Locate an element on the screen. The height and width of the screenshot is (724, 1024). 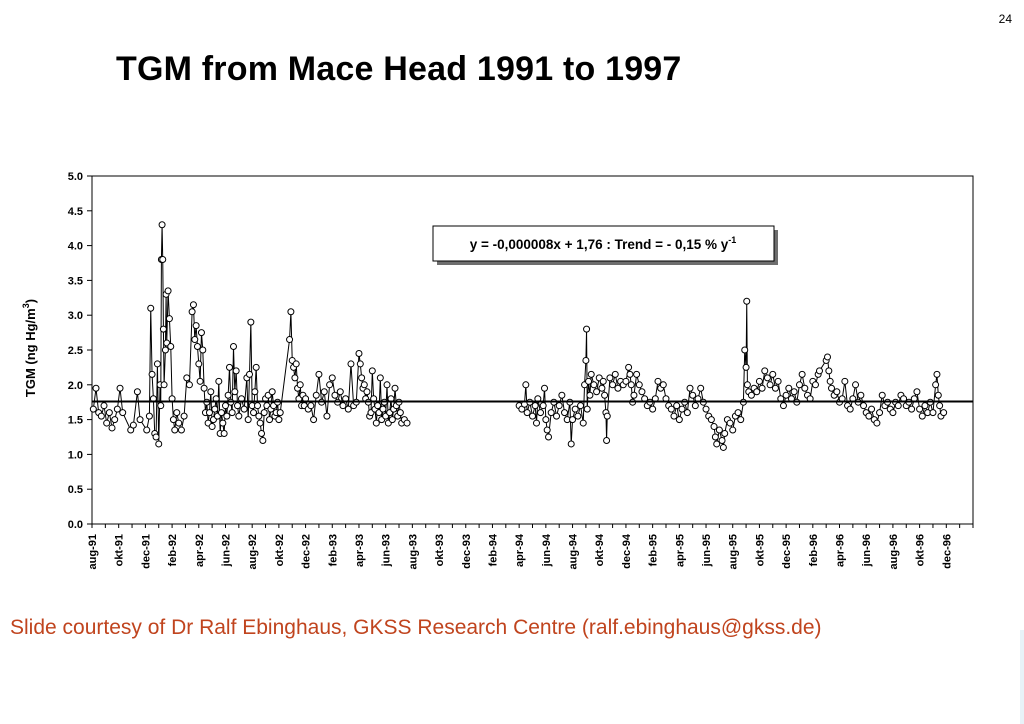
x-tick-label: jun-96 is located at coordinates (867, 550).